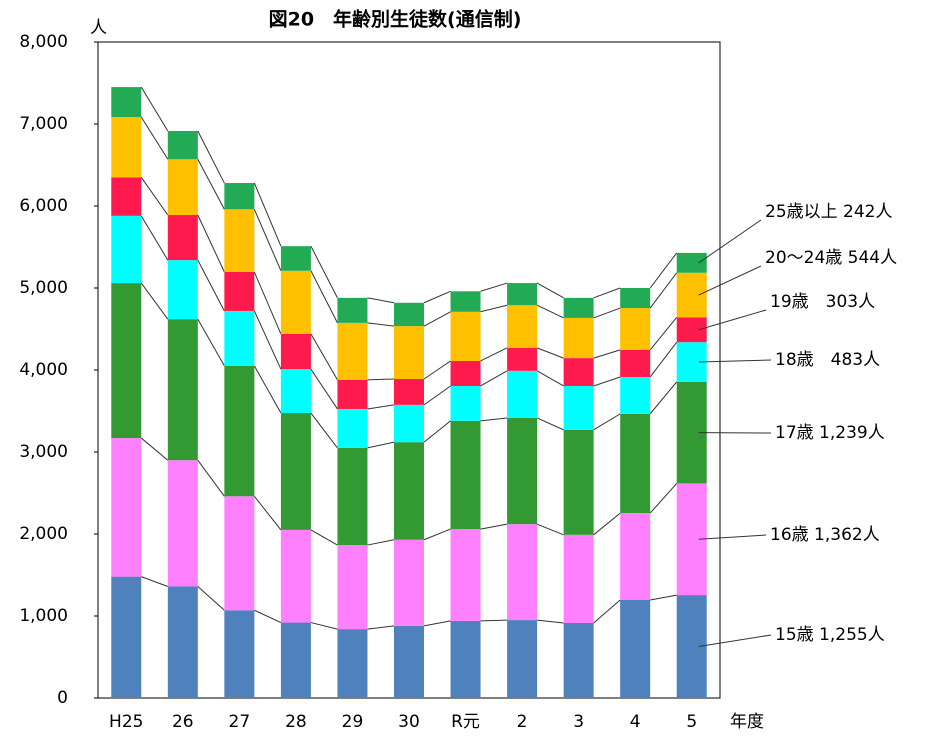 The height and width of the screenshot is (736, 946). Describe the element at coordinates (43, 534) in the screenshot. I see `y-tick-label: 2,000` at that location.